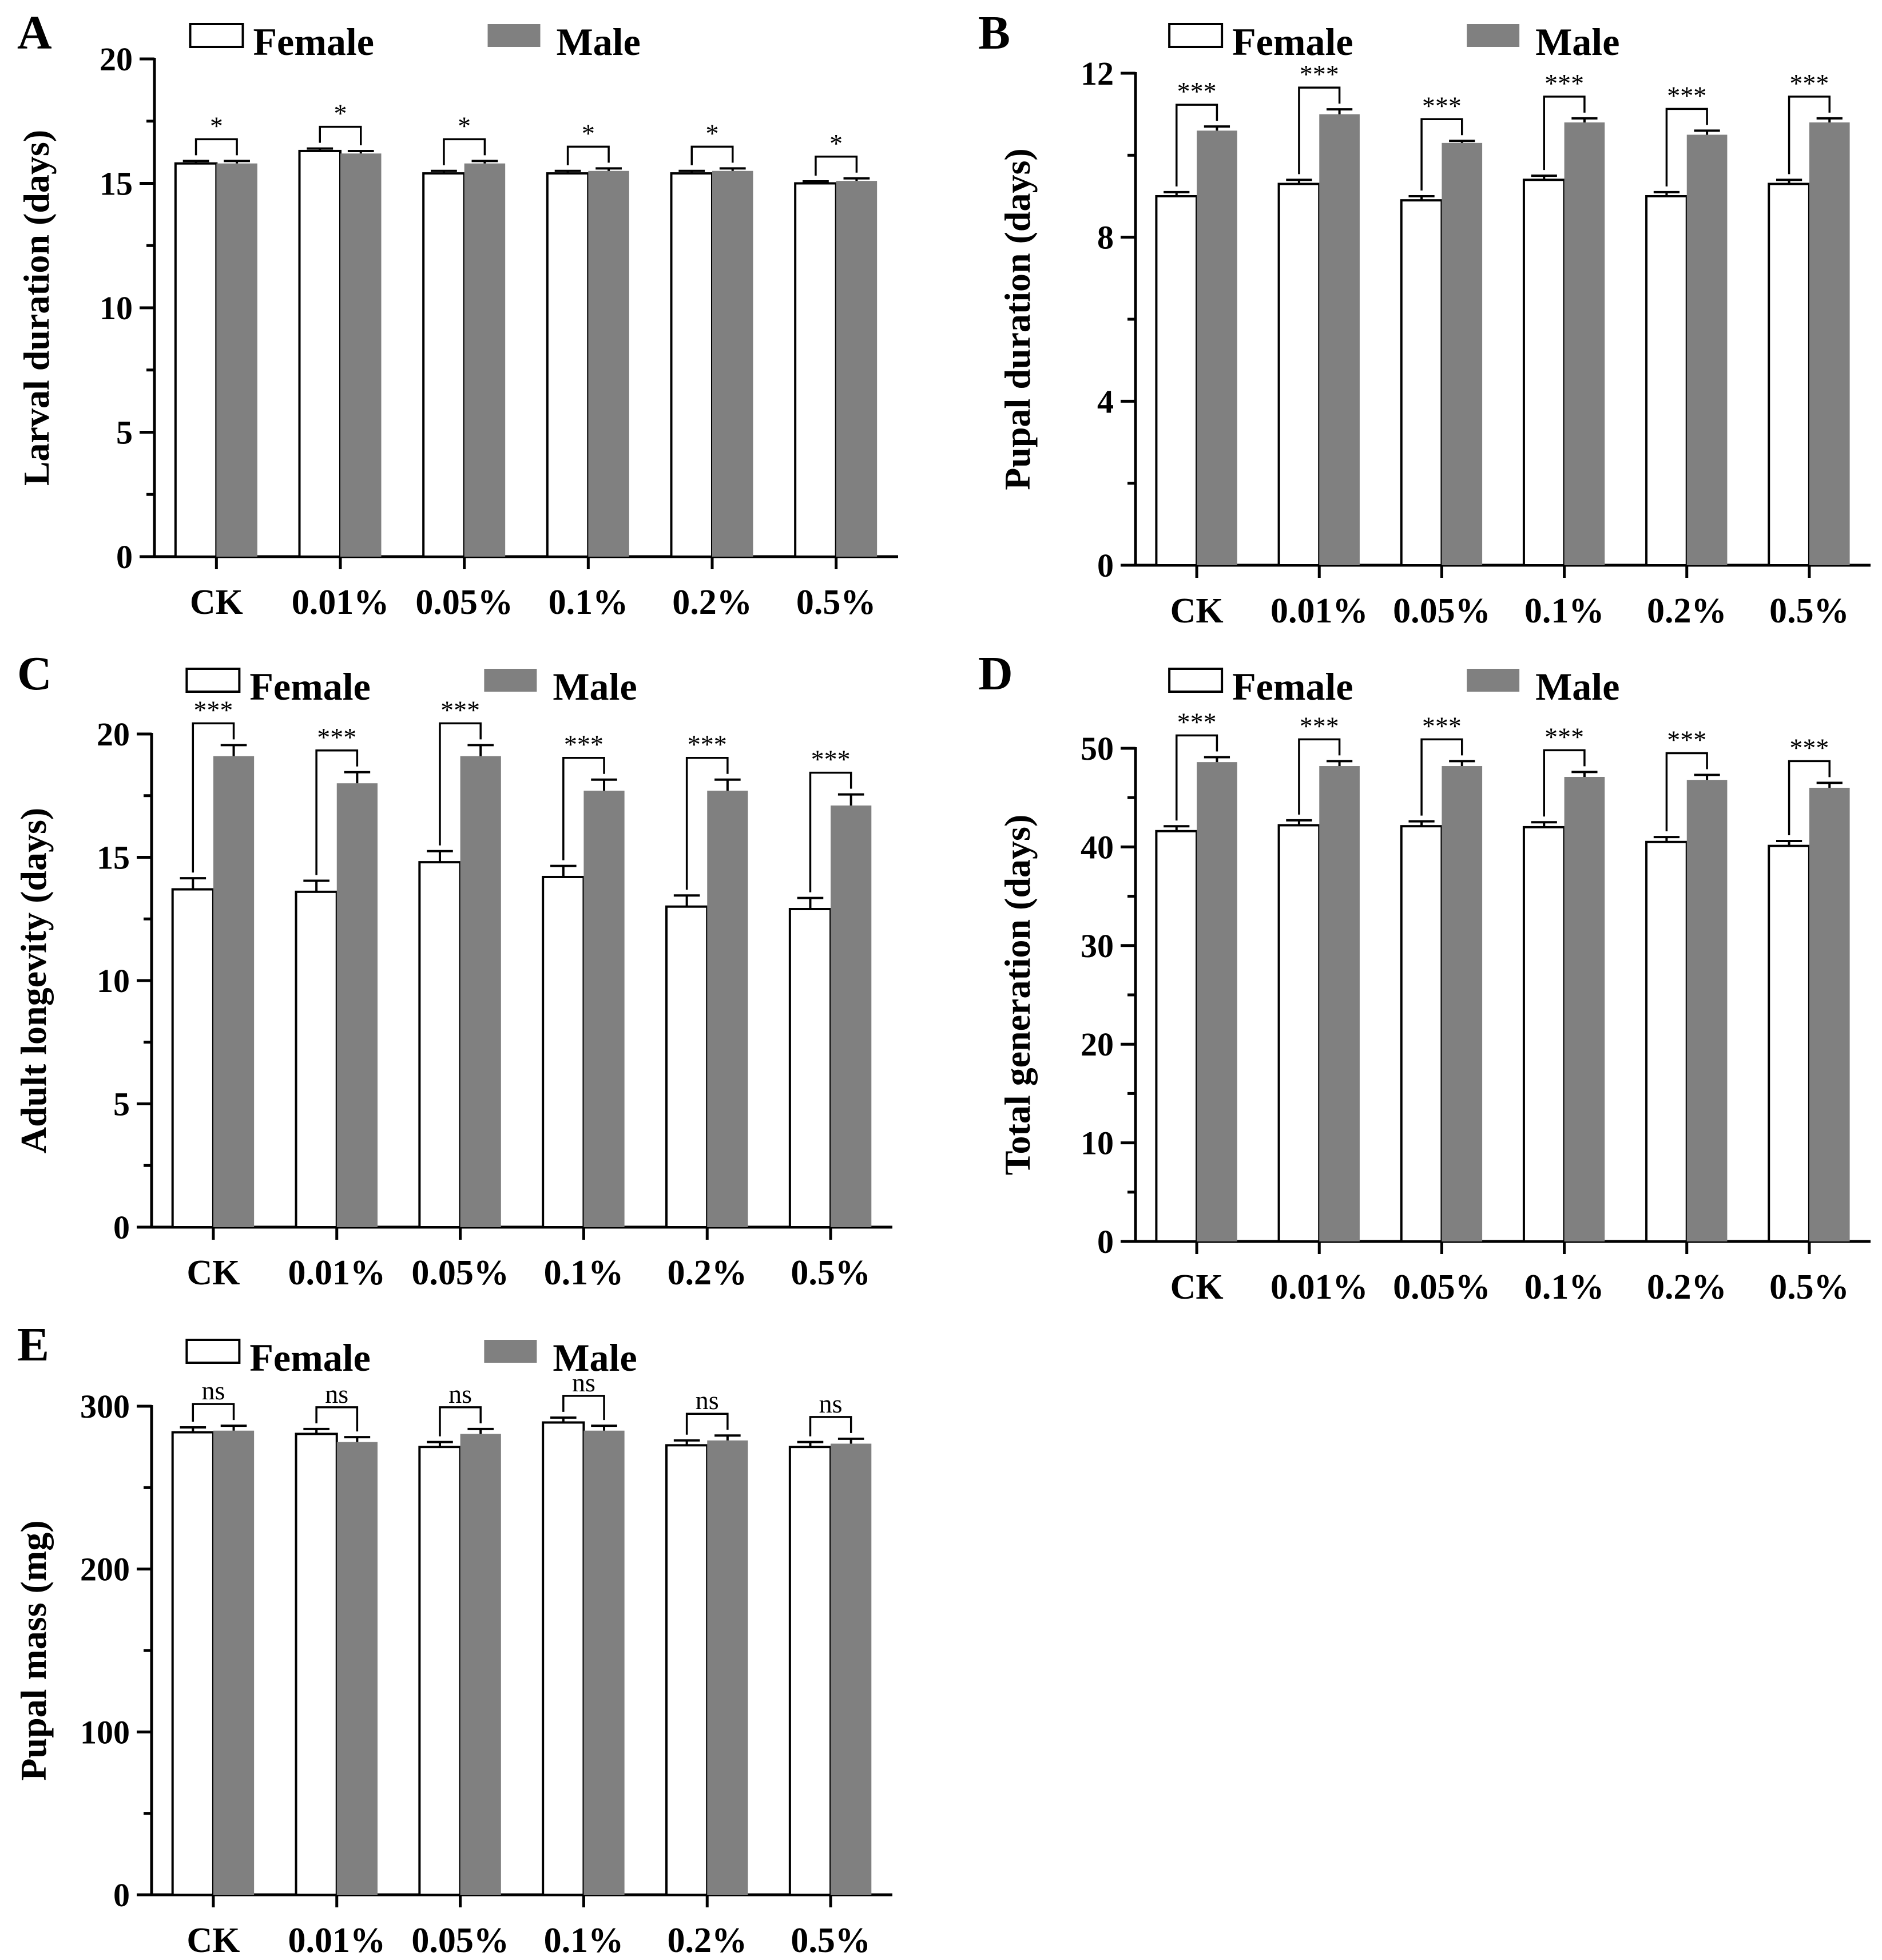 This screenshot has height=1960, width=1882. I want to click on y-tick-label: 12, so click(1097, 73).